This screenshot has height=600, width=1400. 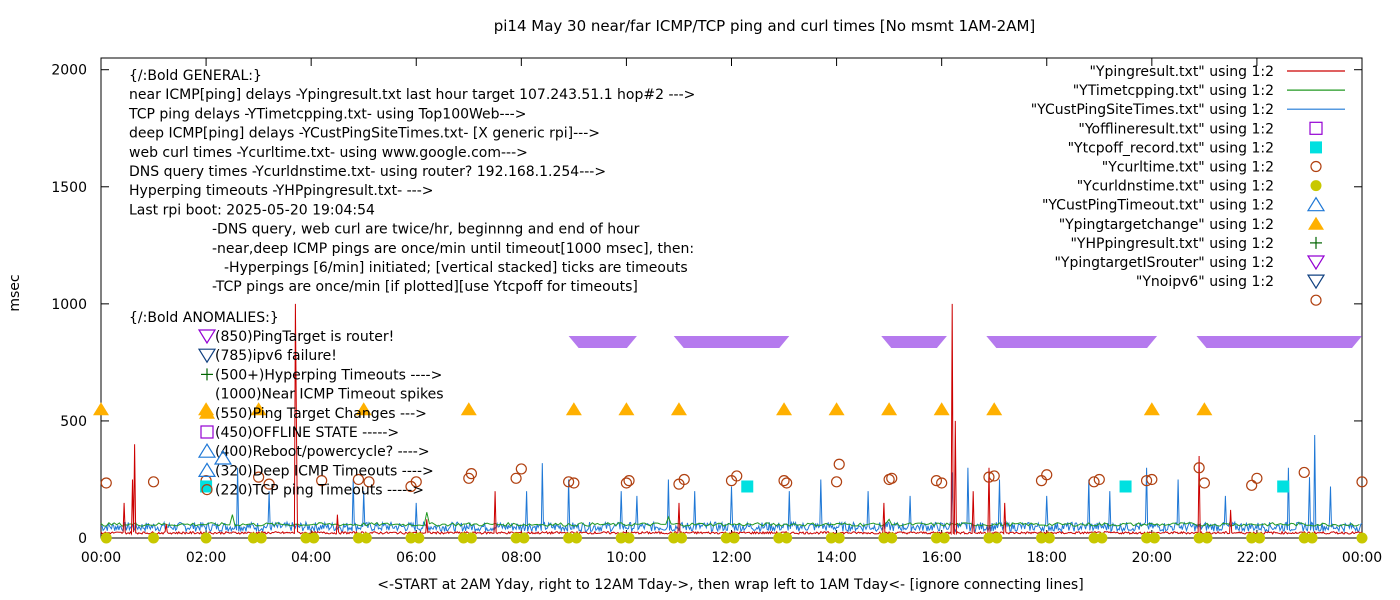 I want to click on x-tick-label: 14:00, so click(x=836, y=558).